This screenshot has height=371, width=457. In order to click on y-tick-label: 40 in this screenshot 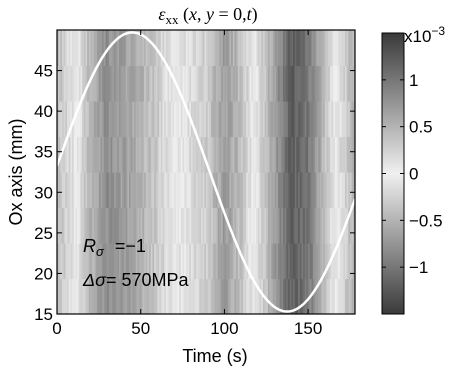, I will do `click(43, 111)`.